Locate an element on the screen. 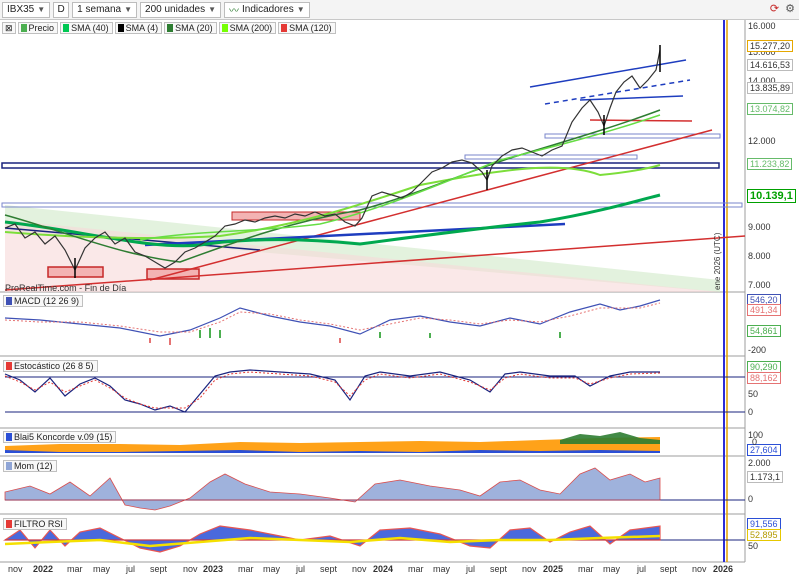  source-note: ProRealTime.com - Fin de Día is located at coordinates (66, 288).